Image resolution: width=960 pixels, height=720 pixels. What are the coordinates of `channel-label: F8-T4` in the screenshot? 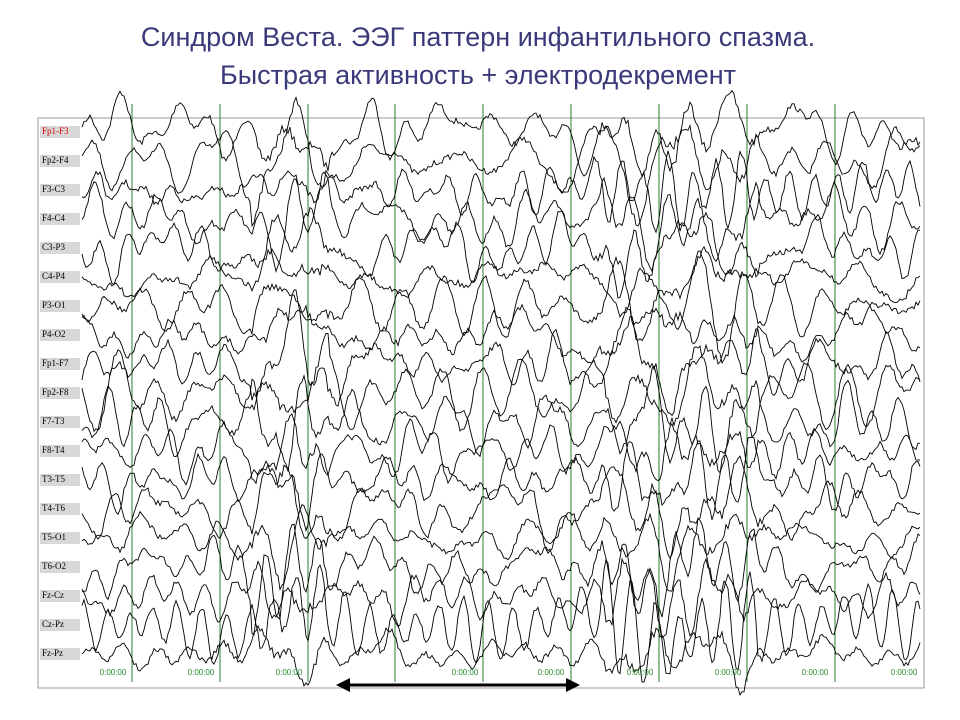 It's located at (53, 450).